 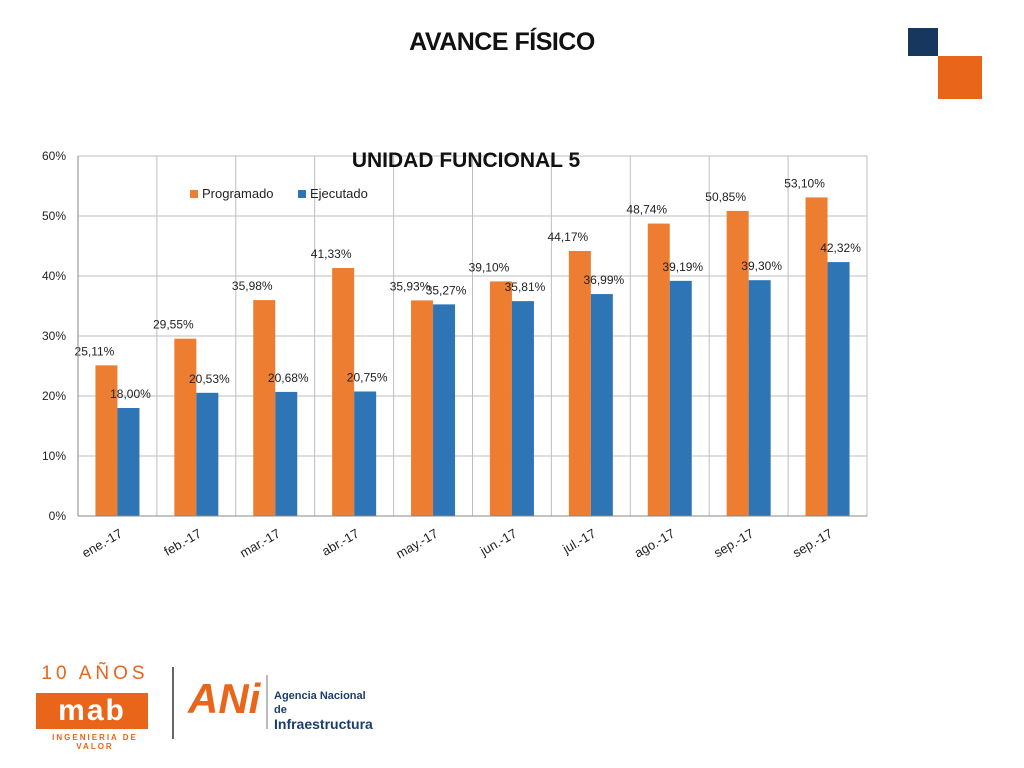 I want to click on ani-wordmark: ANi, so click(x=224, y=698).